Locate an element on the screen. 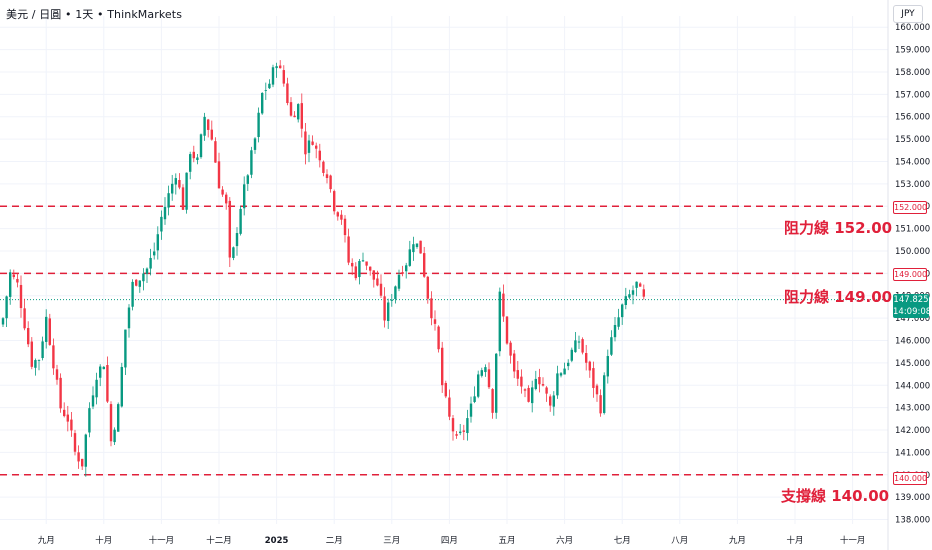  x-tick-label: 九月 is located at coordinates (46, 541).